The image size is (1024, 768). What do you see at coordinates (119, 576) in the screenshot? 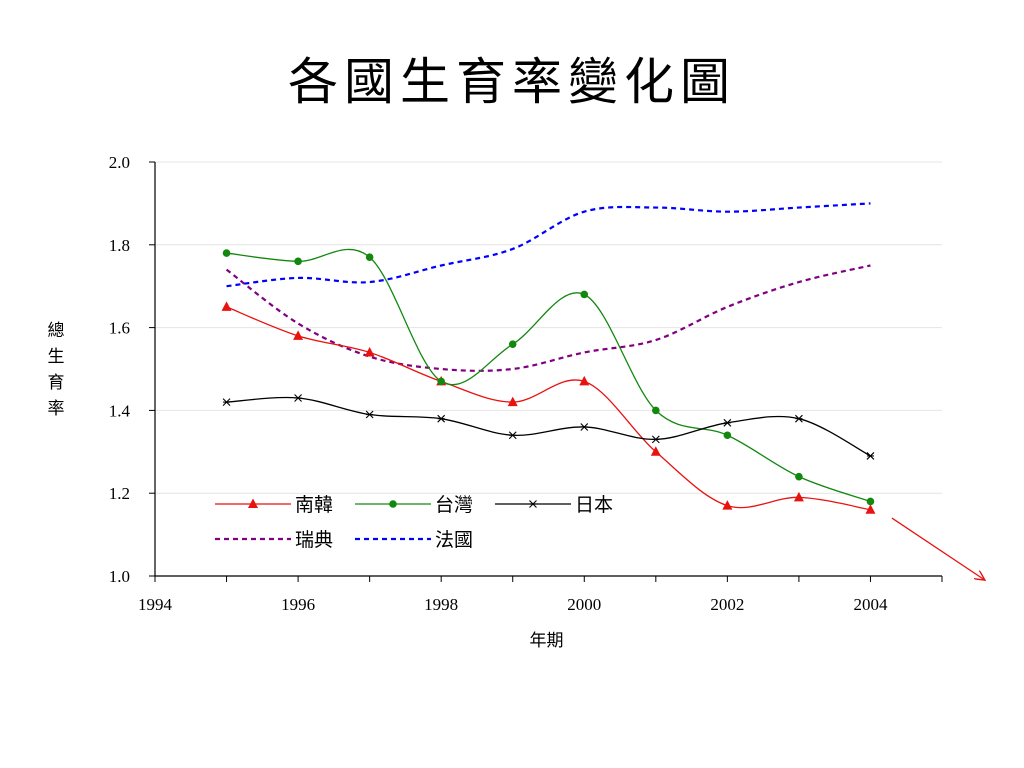
I see `y-tick-label: 1.0` at bounding box center [119, 576].